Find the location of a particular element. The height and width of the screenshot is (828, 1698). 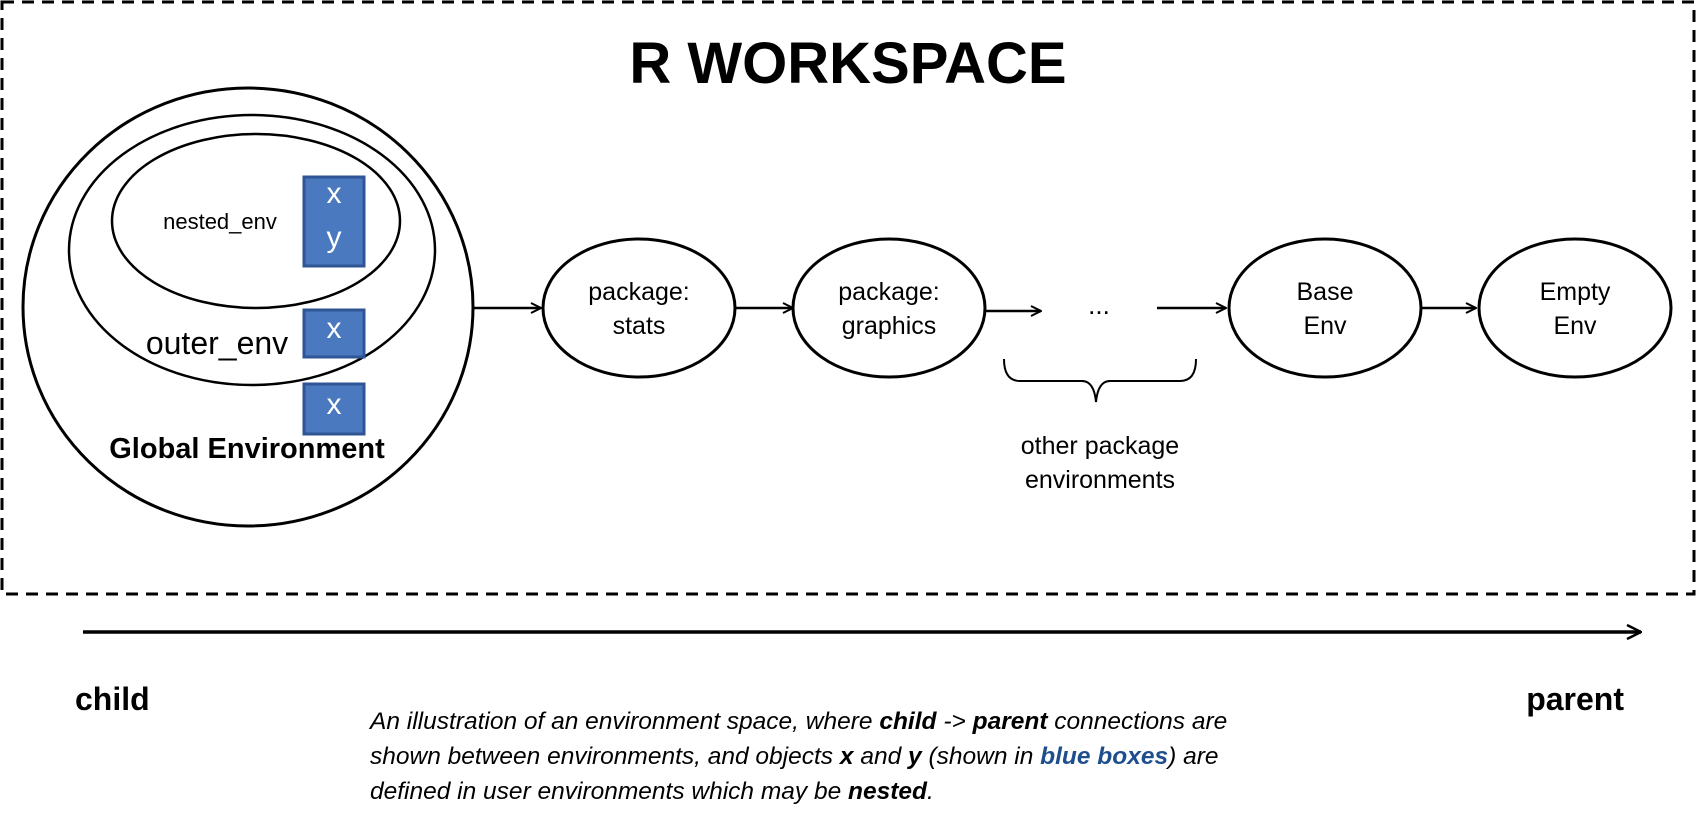

base-env-label-line1: Base is located at coordinates (1325, 292).